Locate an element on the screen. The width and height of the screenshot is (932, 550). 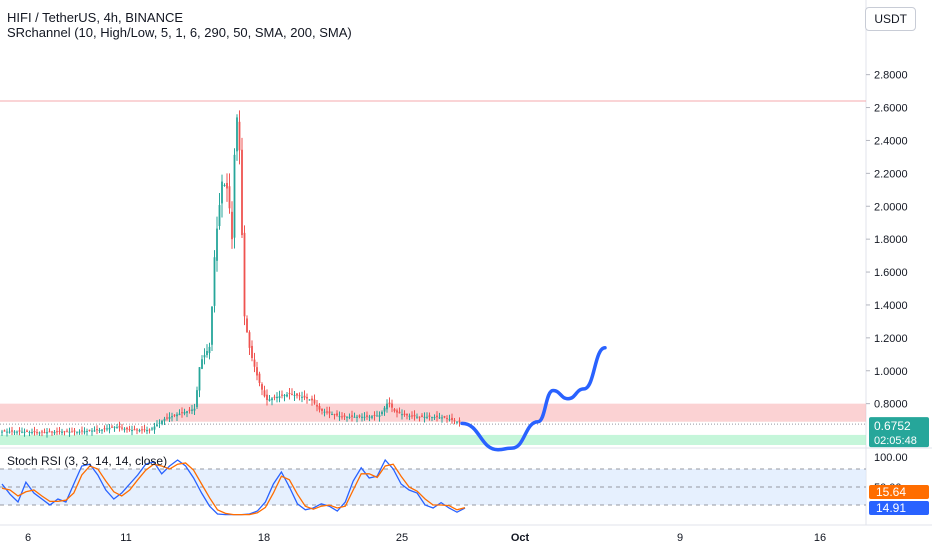
stoch-k-label is located at coordinates (899, 508).